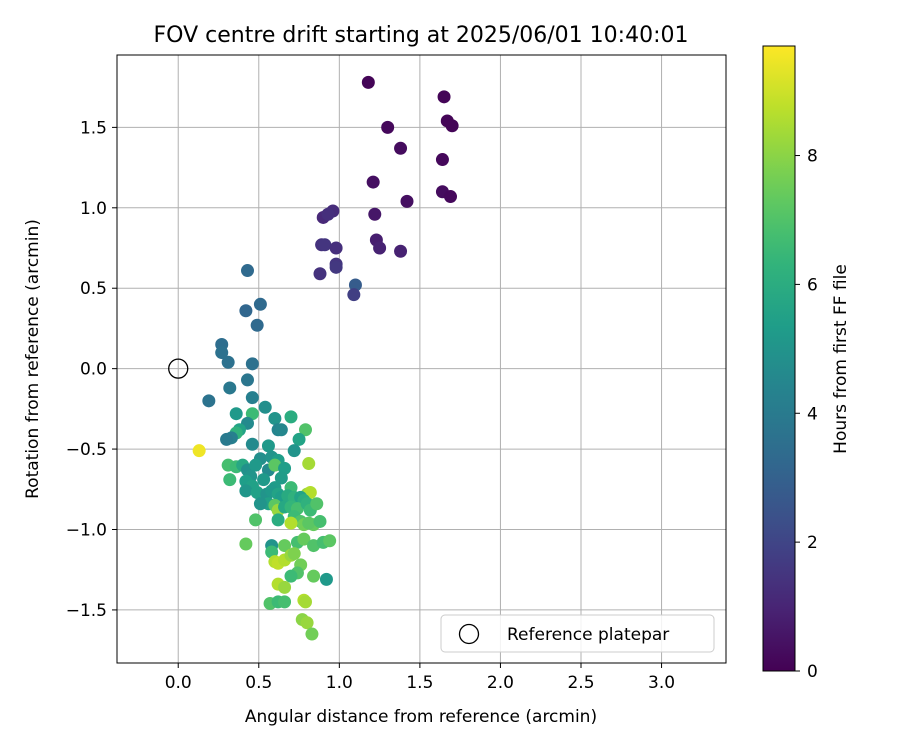  What do you see at coordinates (258, 683) in the screenshot?
I see `x-tick-label: 0.5` at bounding box center [258, 683].